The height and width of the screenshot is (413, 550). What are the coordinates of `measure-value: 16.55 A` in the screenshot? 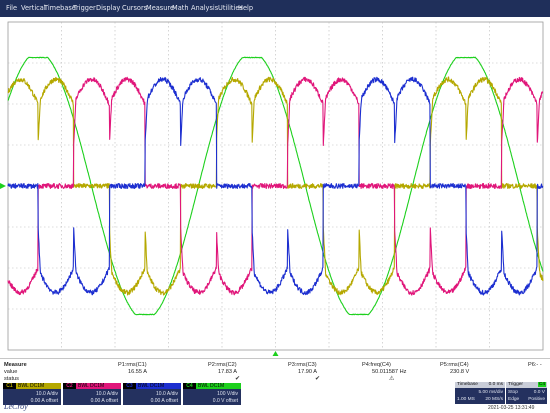 It's located at (137, 372).